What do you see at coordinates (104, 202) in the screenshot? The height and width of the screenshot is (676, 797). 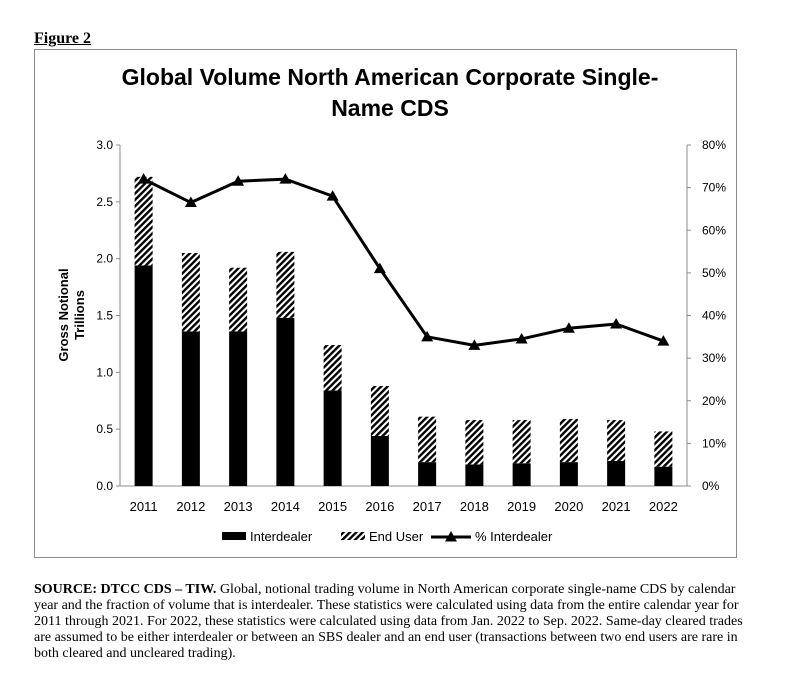 I see `y-tick-label: 2.5` at bounding box center [104, 202].